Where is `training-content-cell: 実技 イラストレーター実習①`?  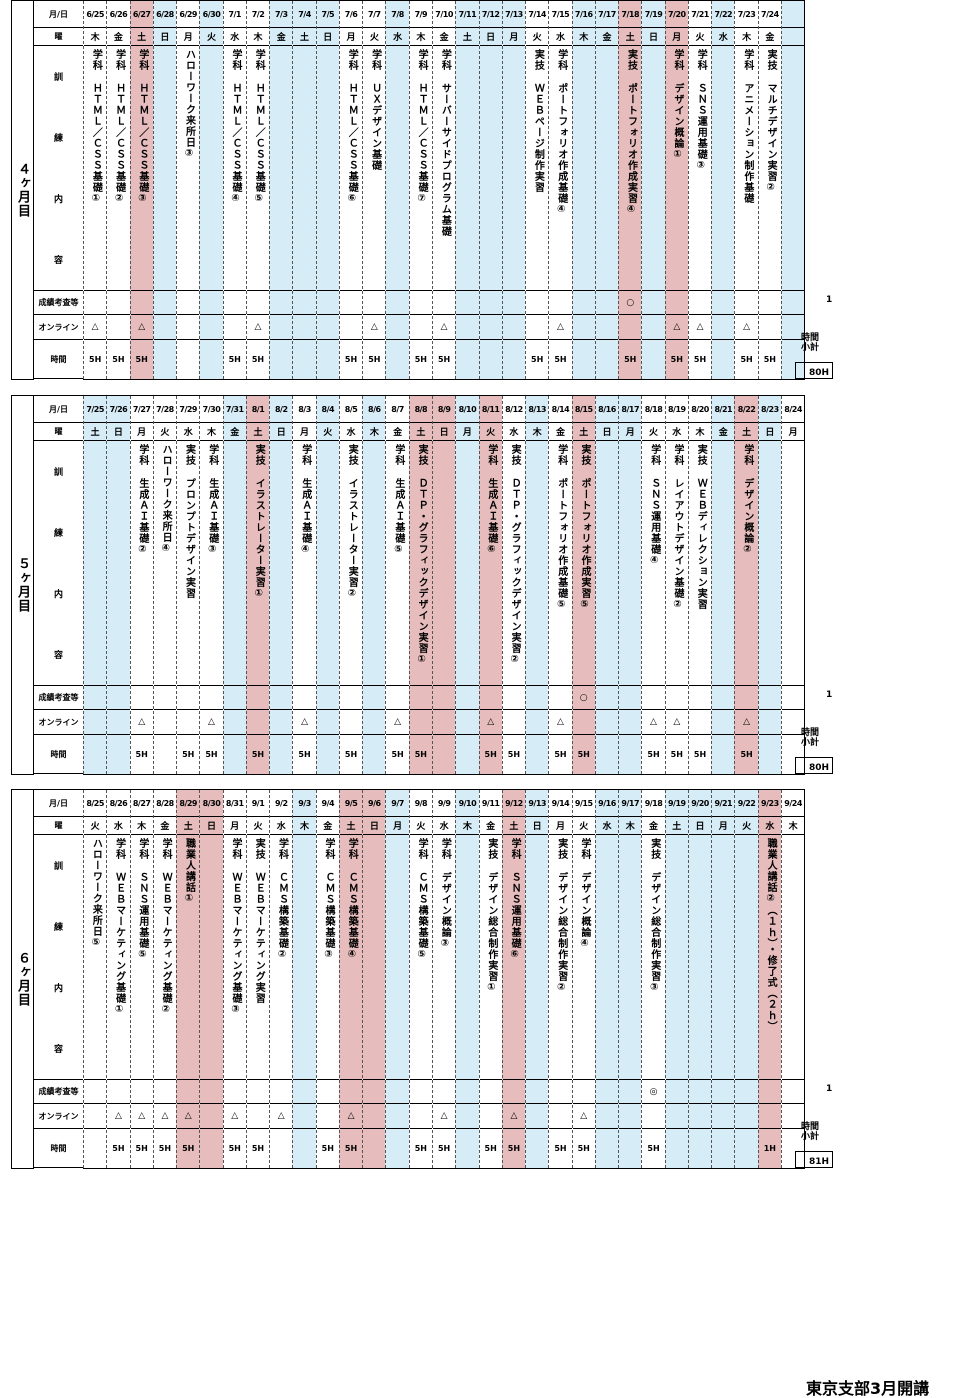 training-content-cell: 実技 イラストレーター実習① is located at coordinates (258, 563).